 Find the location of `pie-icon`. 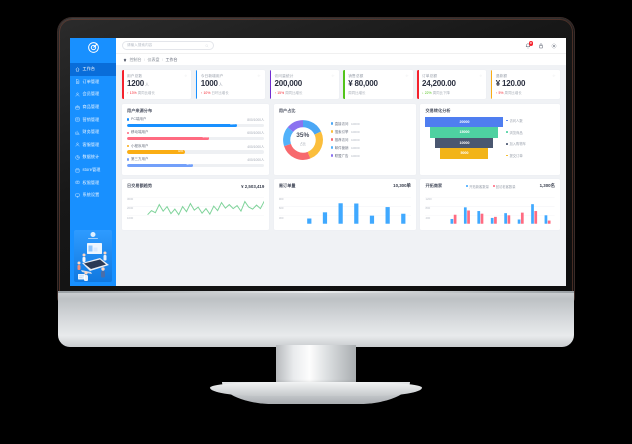

pie-icon is located at coordinates (77, 157).